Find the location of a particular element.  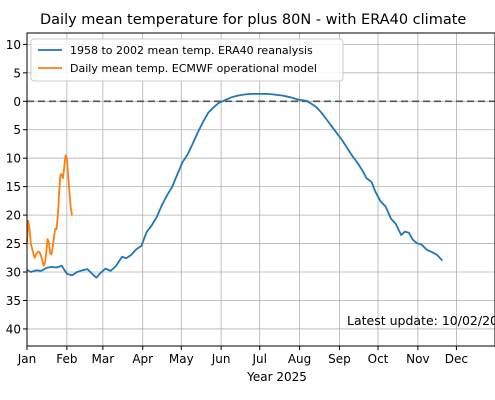

x-tick-label: Jun is located at coordinates (221, 359).